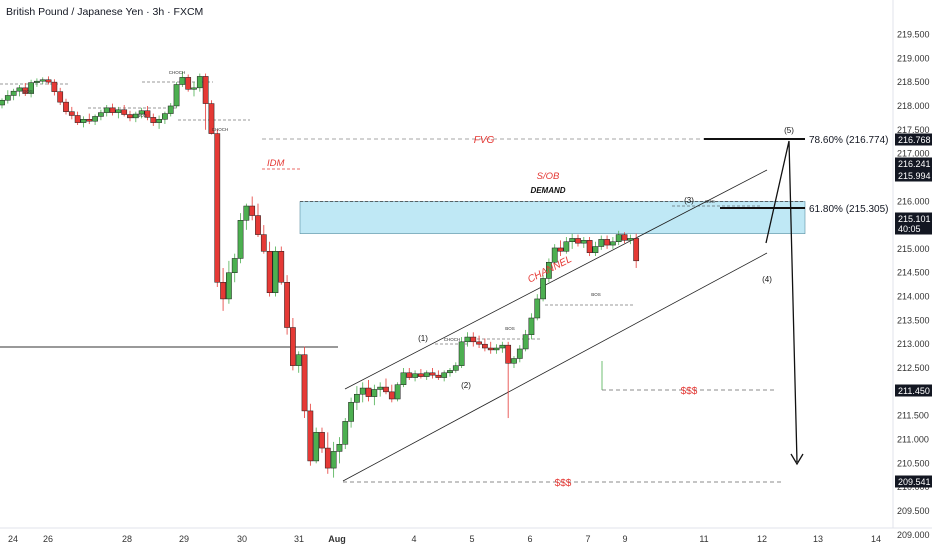 Image resolution: width=932 pixels, height=550 pixels. What do you see at coordinates (913, 535) in the screenshot?
I see `price-tick-label: 209.000` at bounding box center [913, 535].